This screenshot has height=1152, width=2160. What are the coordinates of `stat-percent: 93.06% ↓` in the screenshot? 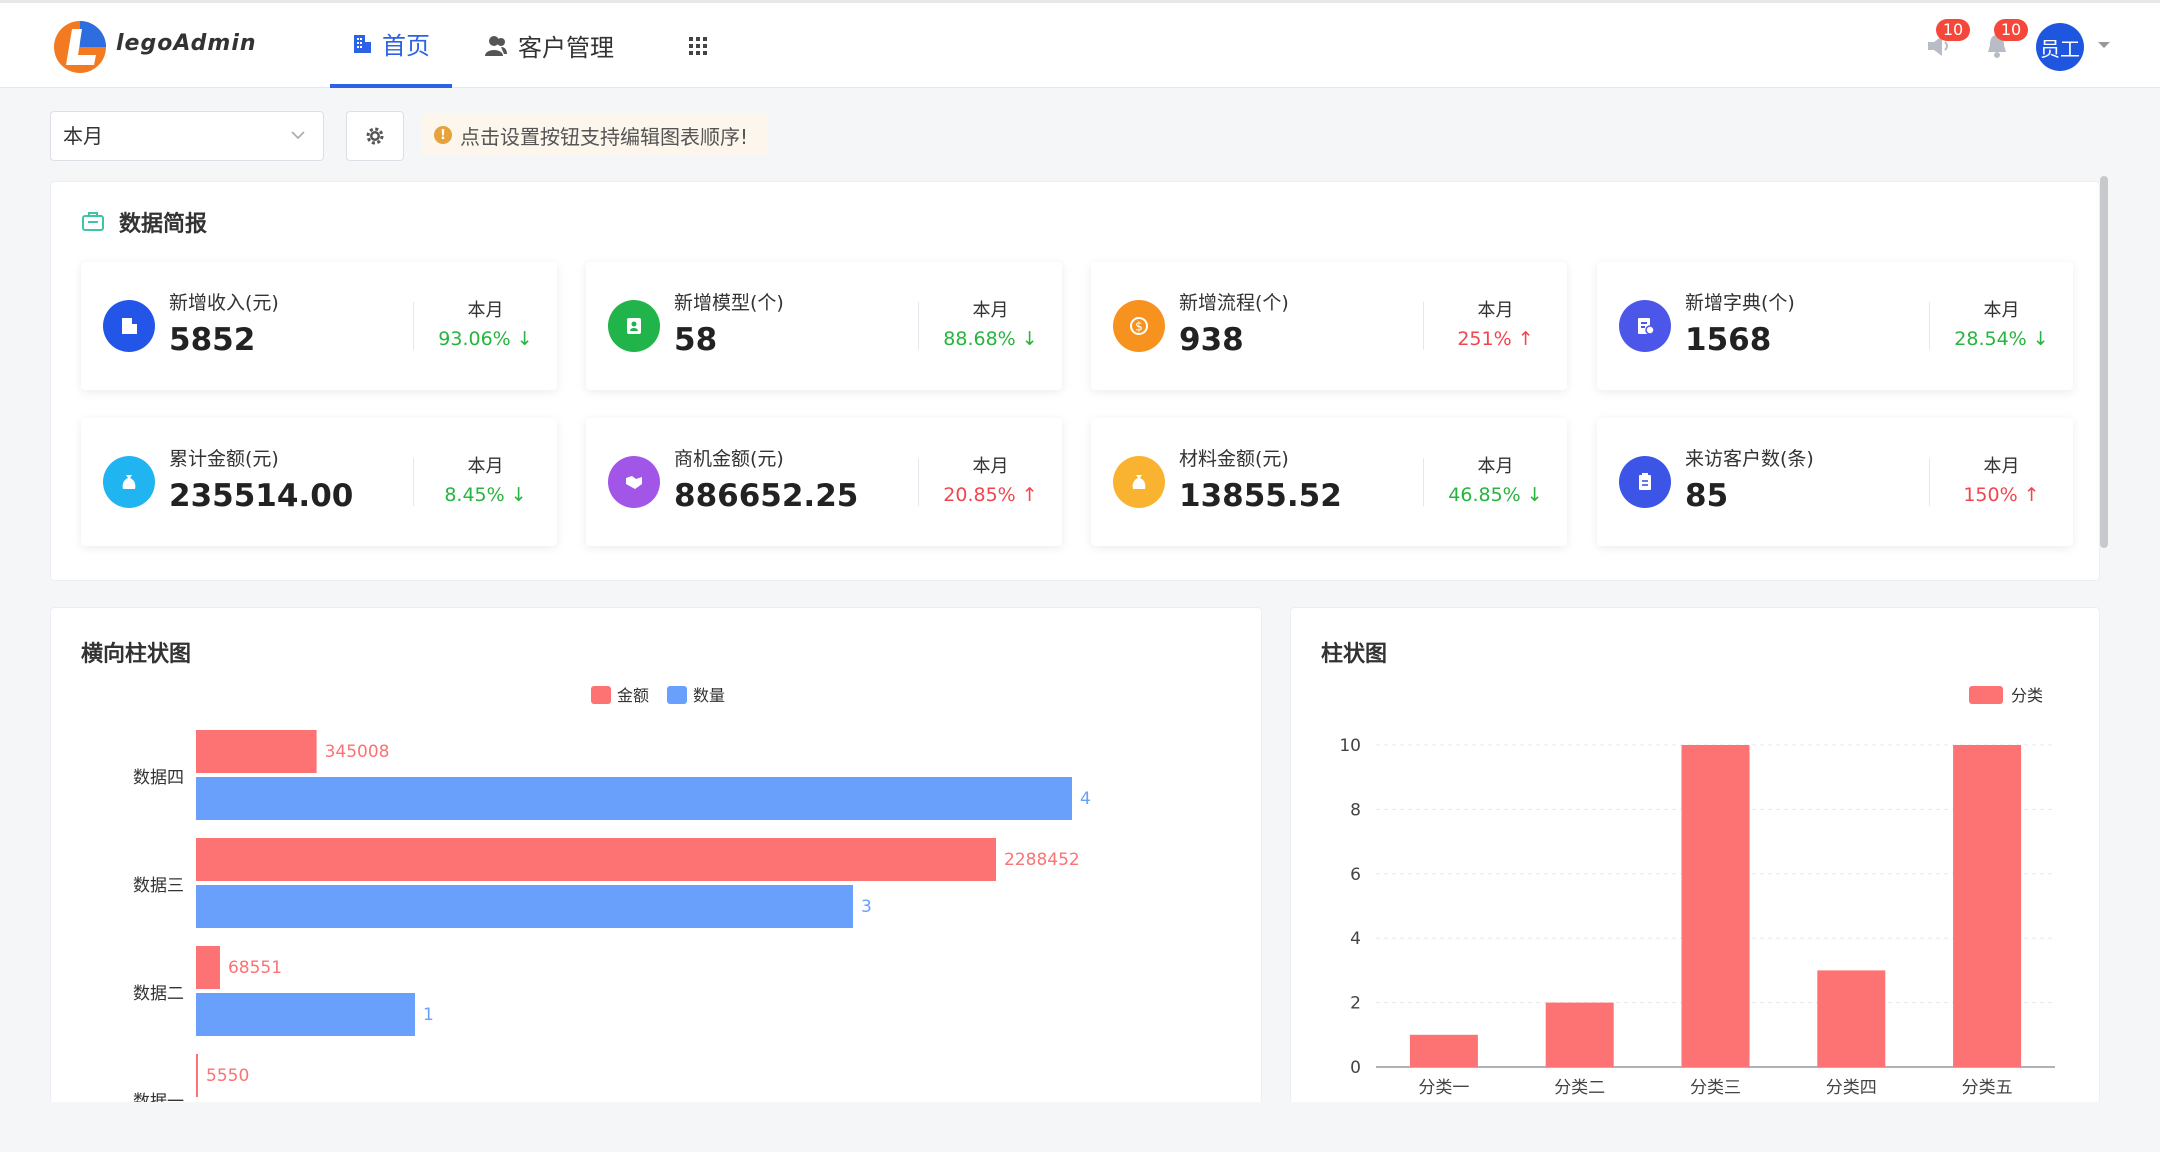 It's located at (485, 339).